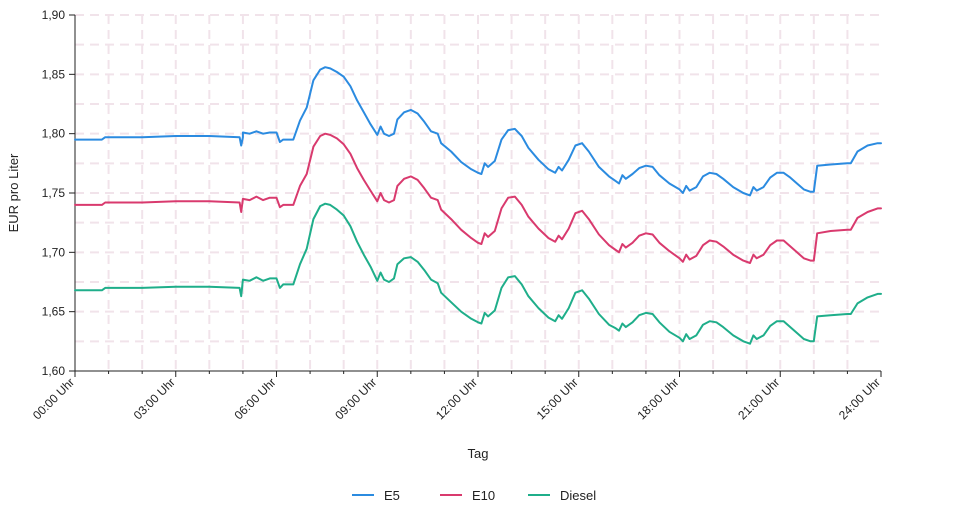 The image size is (960, 530). What do you see at coordinates (355, 398) in the screenshot?
I see `x-tick-label: 09:00 Uhr` at bounding box center [355, 398].